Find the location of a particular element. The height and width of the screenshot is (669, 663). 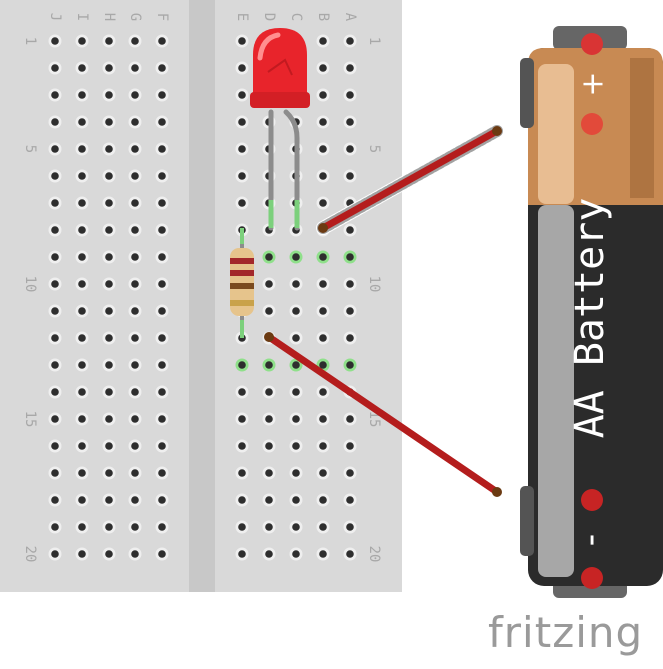

wire-positive is located at coordinates (410, 179).